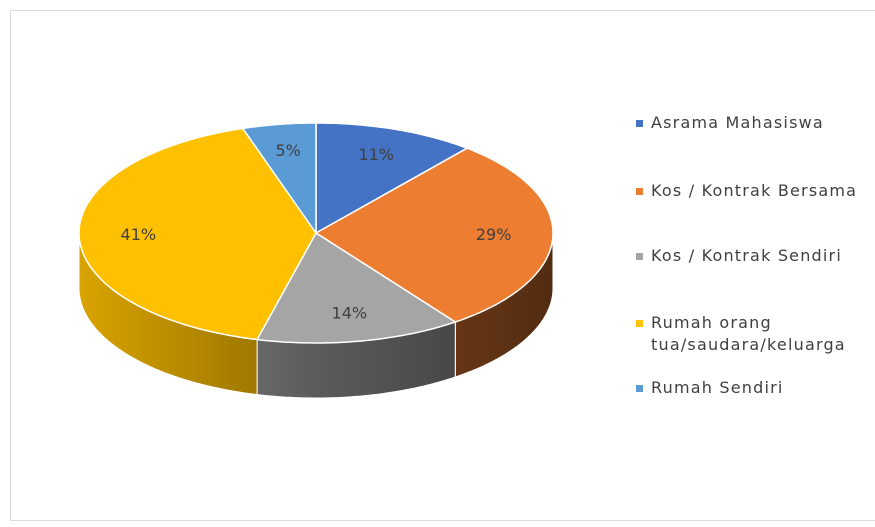 This screenshot has height=527, width=875. I want to click on data-label: 29%, so click(494, 234).